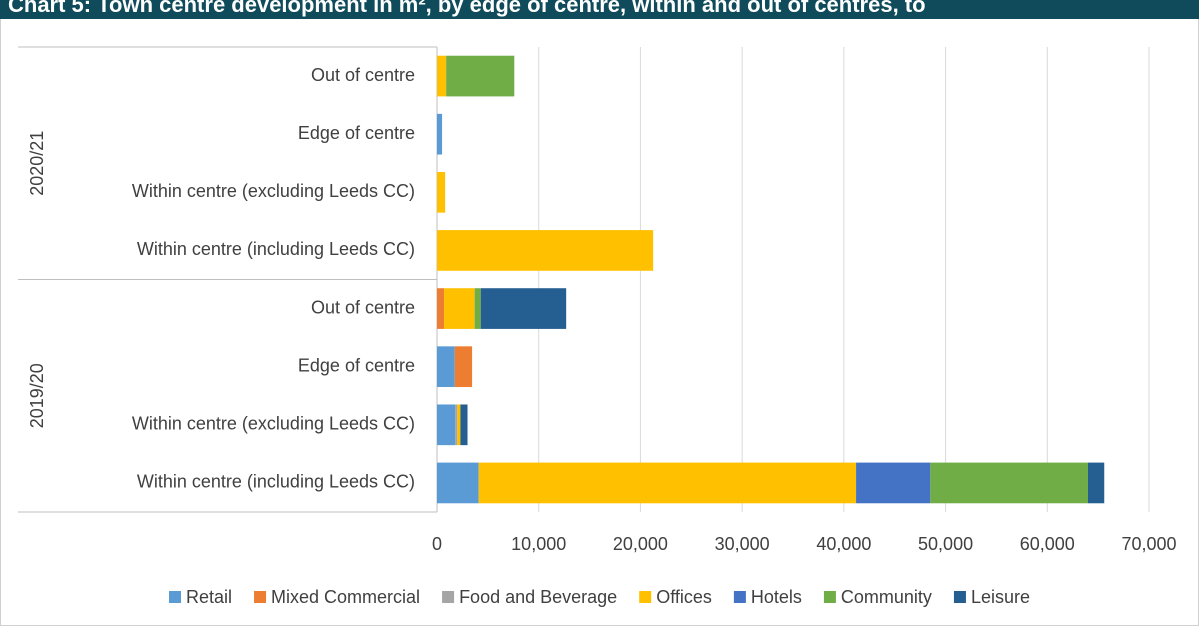 The width and height of the screenshot is (1199, 626). I want to click on title-bar, so click(599, 9).